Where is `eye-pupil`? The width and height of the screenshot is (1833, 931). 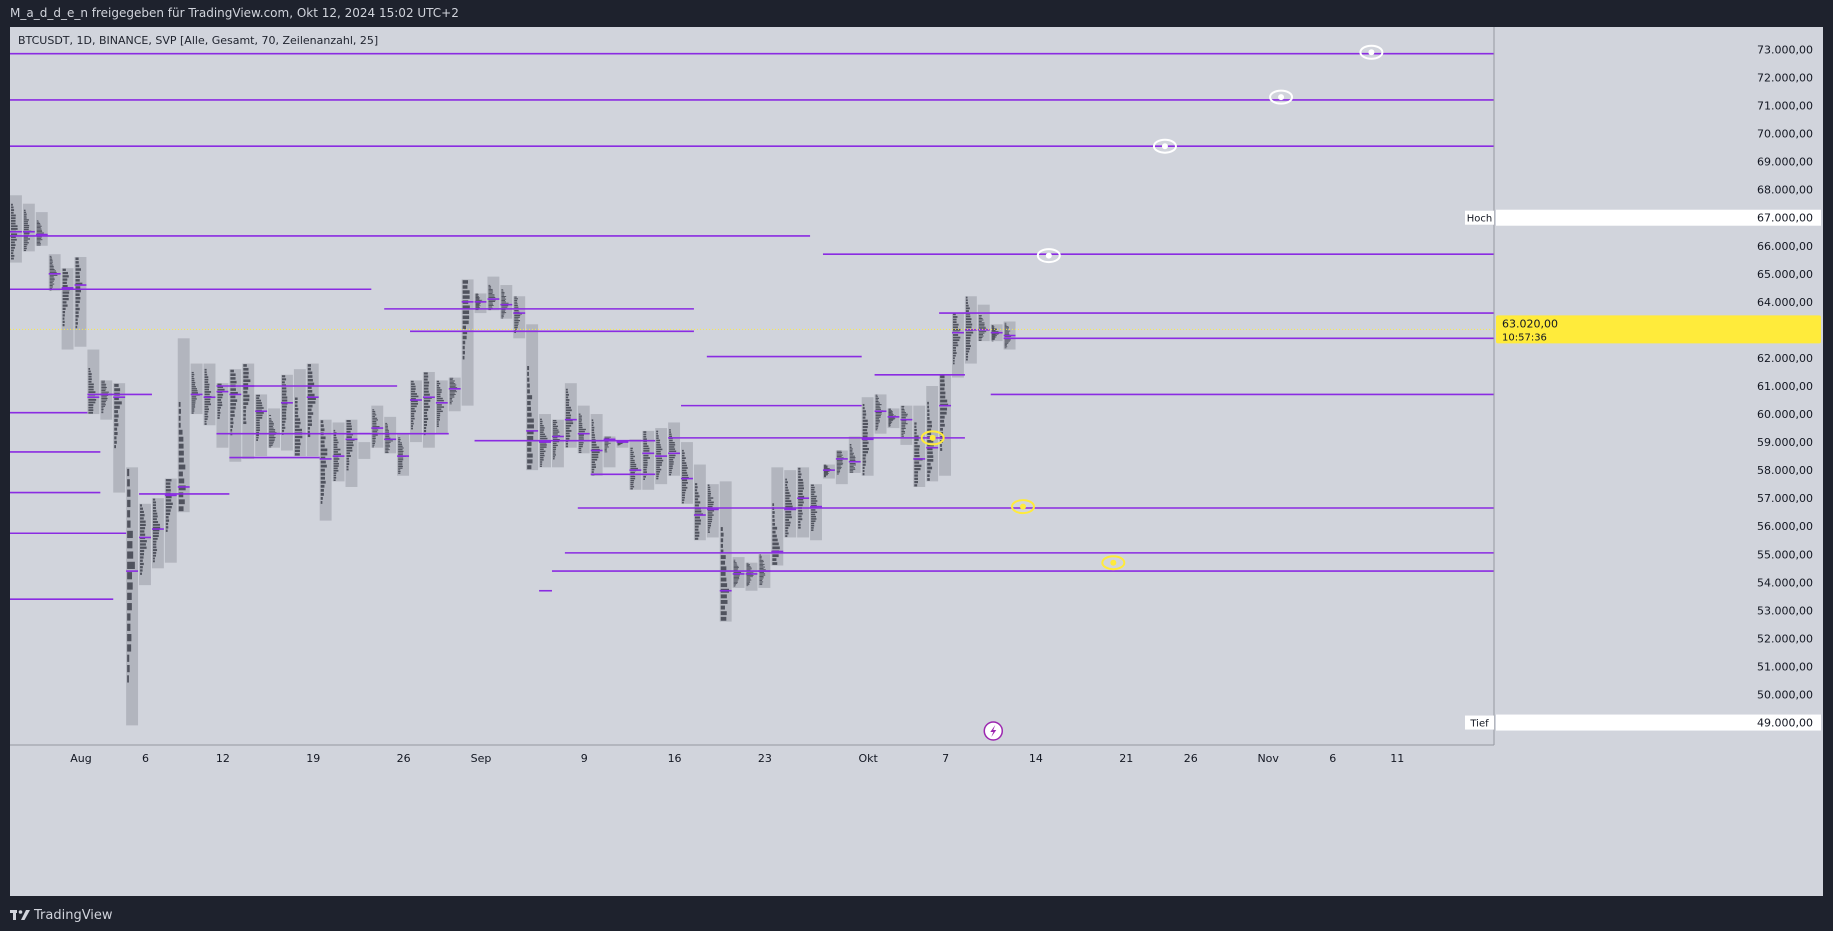
eye-pupil is located at coordinates (1048, 255).